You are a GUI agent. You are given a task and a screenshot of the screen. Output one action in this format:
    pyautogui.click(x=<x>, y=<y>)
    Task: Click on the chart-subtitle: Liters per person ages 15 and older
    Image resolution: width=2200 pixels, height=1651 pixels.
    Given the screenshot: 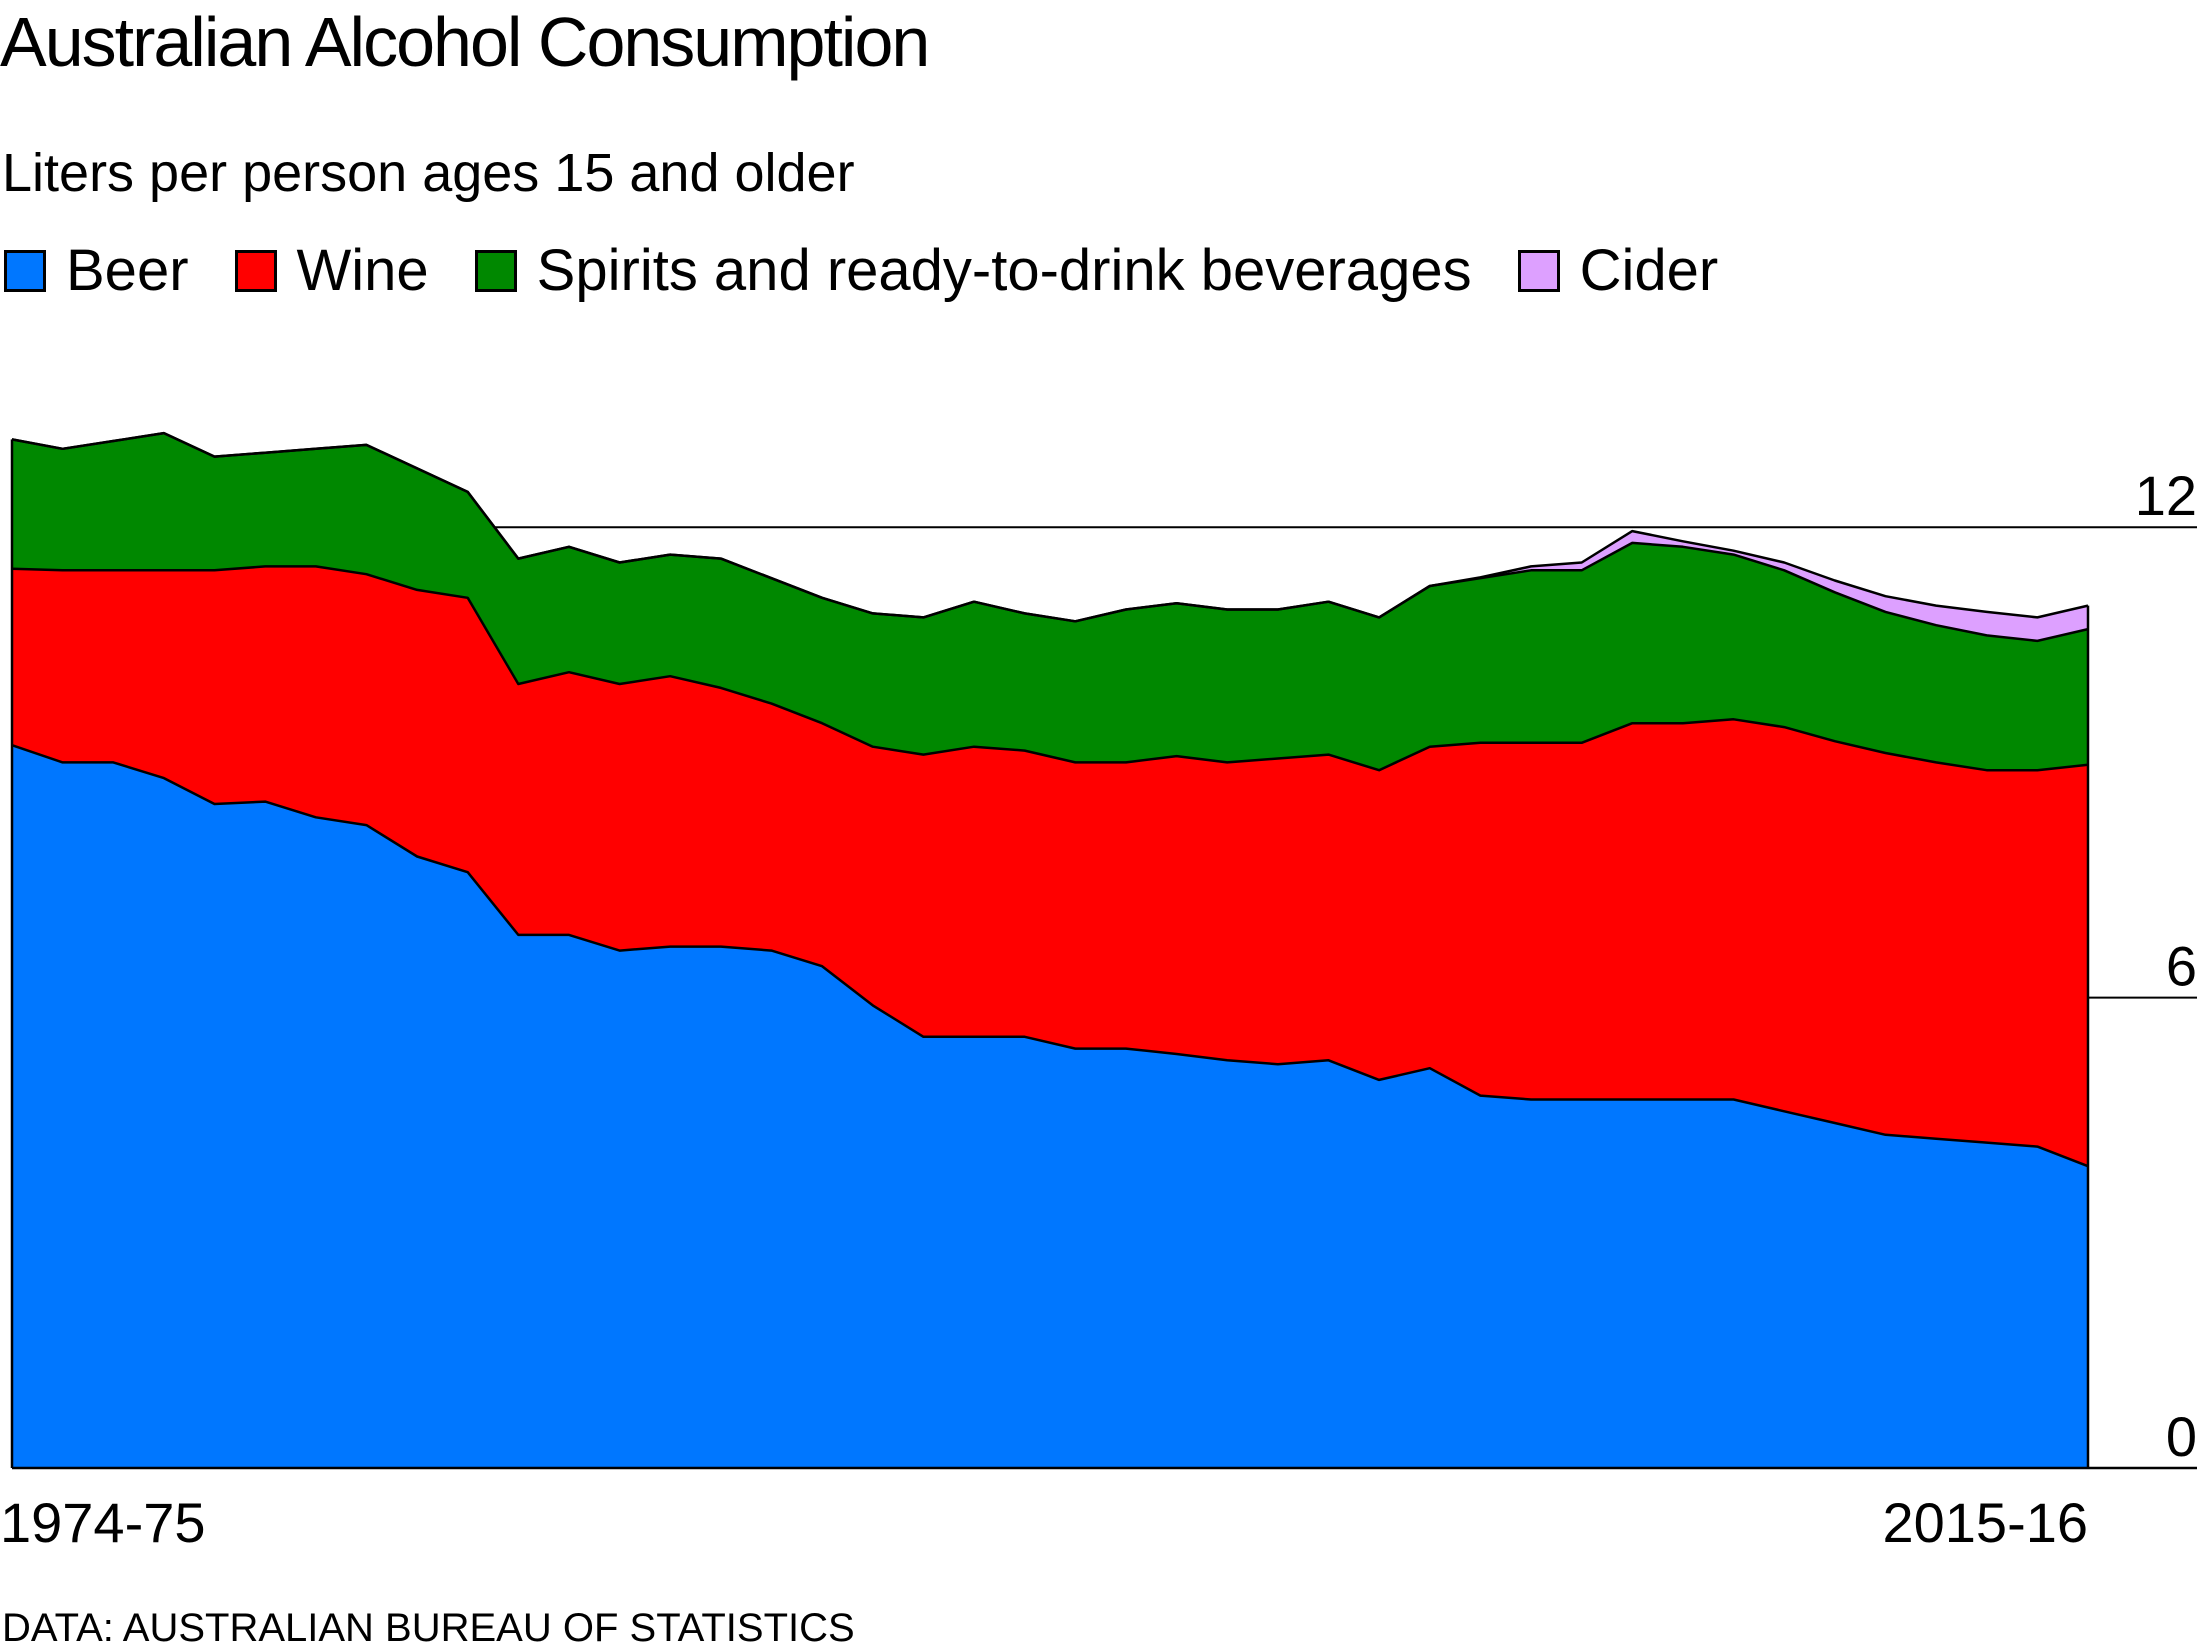 What is the action you would take?
    pyautogui.click(x=428, y=173)
    